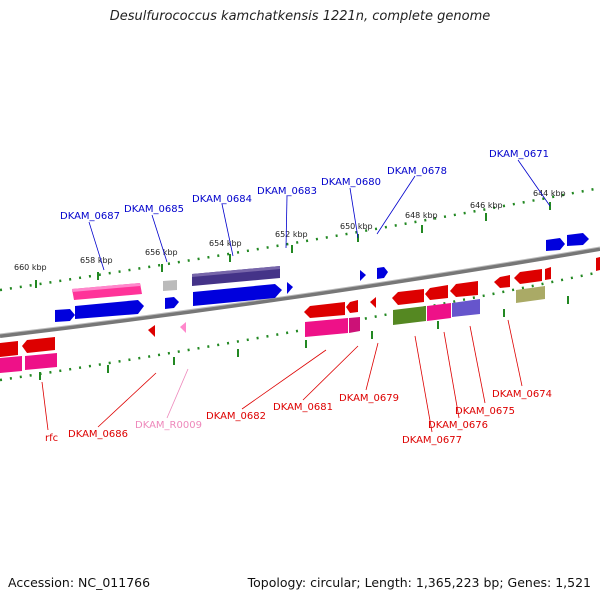 Image resolution: width=600 pixels, height=600 pixels. What do you see at coordinates (79, 582) in the screenshot?
I see `accession-text: Accession: NC_011766` at bounding box center [79, 582].